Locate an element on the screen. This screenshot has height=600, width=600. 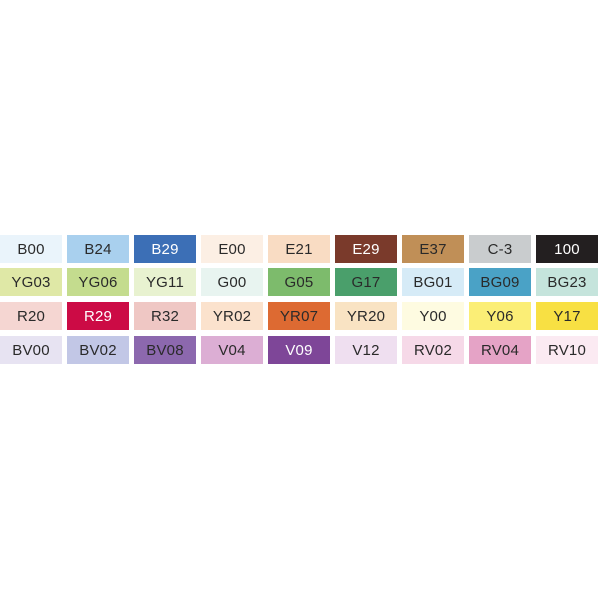
swatch-yr02: YR02 is located at coordinates (232, 316).